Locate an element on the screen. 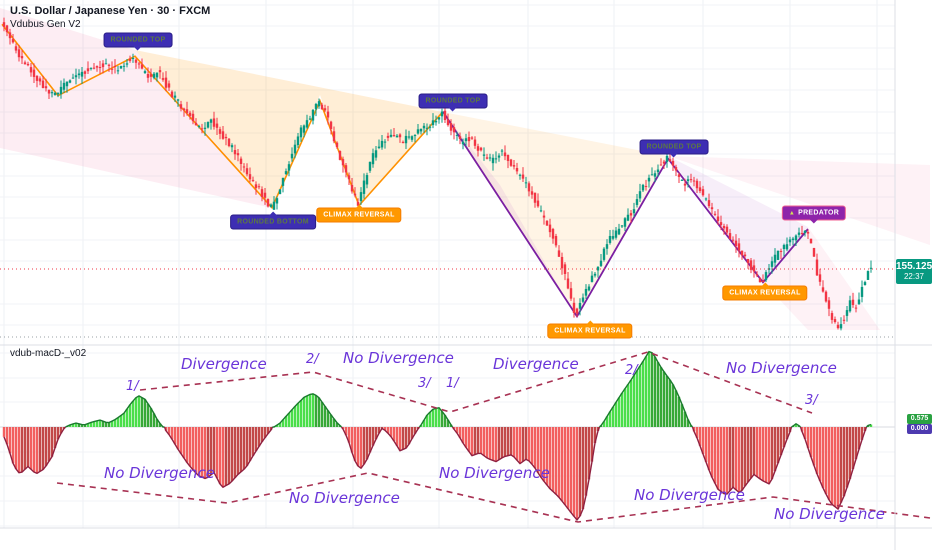  indicator-value-badge: 0.000 is located at coordinates (919, 429).